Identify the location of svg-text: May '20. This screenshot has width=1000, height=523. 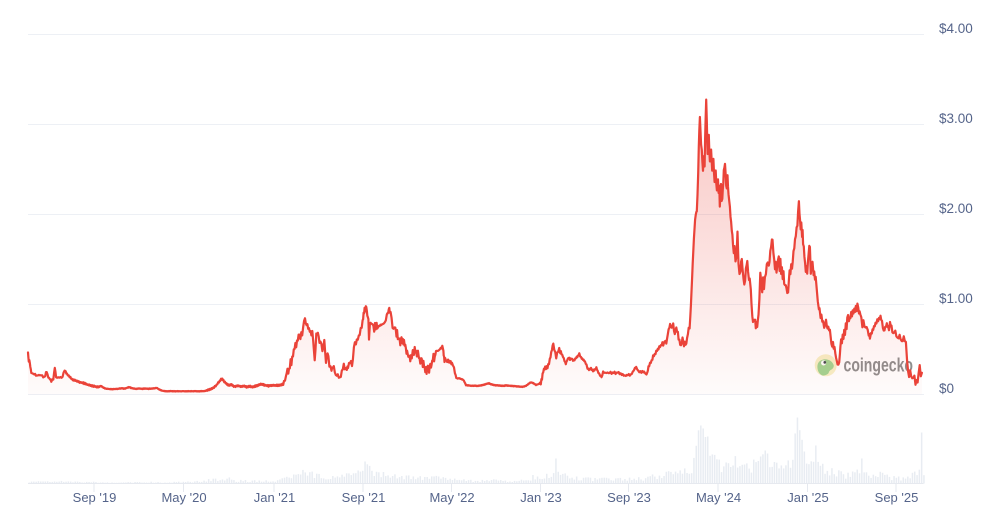
(183, 497).